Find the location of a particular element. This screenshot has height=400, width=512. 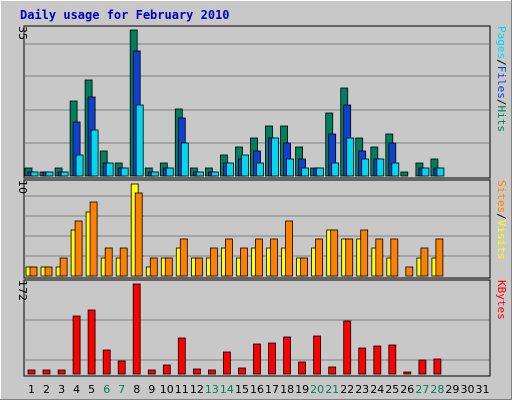

x-tick-label-day-6: 6 is located at coordinates (106, 389).